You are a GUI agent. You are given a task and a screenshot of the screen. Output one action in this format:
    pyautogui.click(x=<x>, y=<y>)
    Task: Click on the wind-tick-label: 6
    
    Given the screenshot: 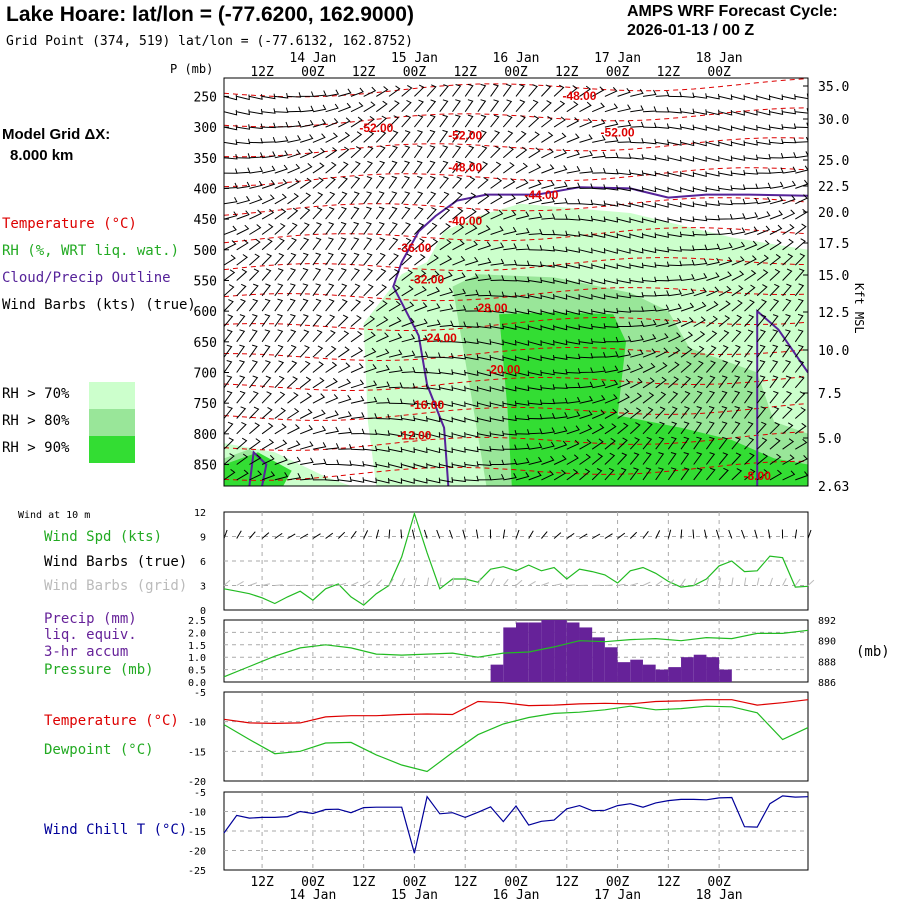 What is the action you would take?
    pyautogui.click(x=203, y=562)
    